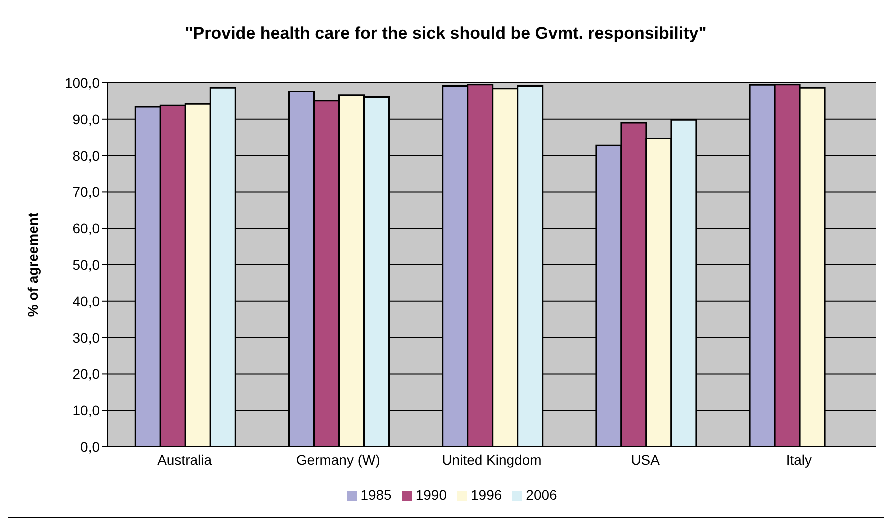 Image resolution: width=892 pixels, height=525 pixels. I want to click on y-tick-label: 50,0, so click(86, 264).